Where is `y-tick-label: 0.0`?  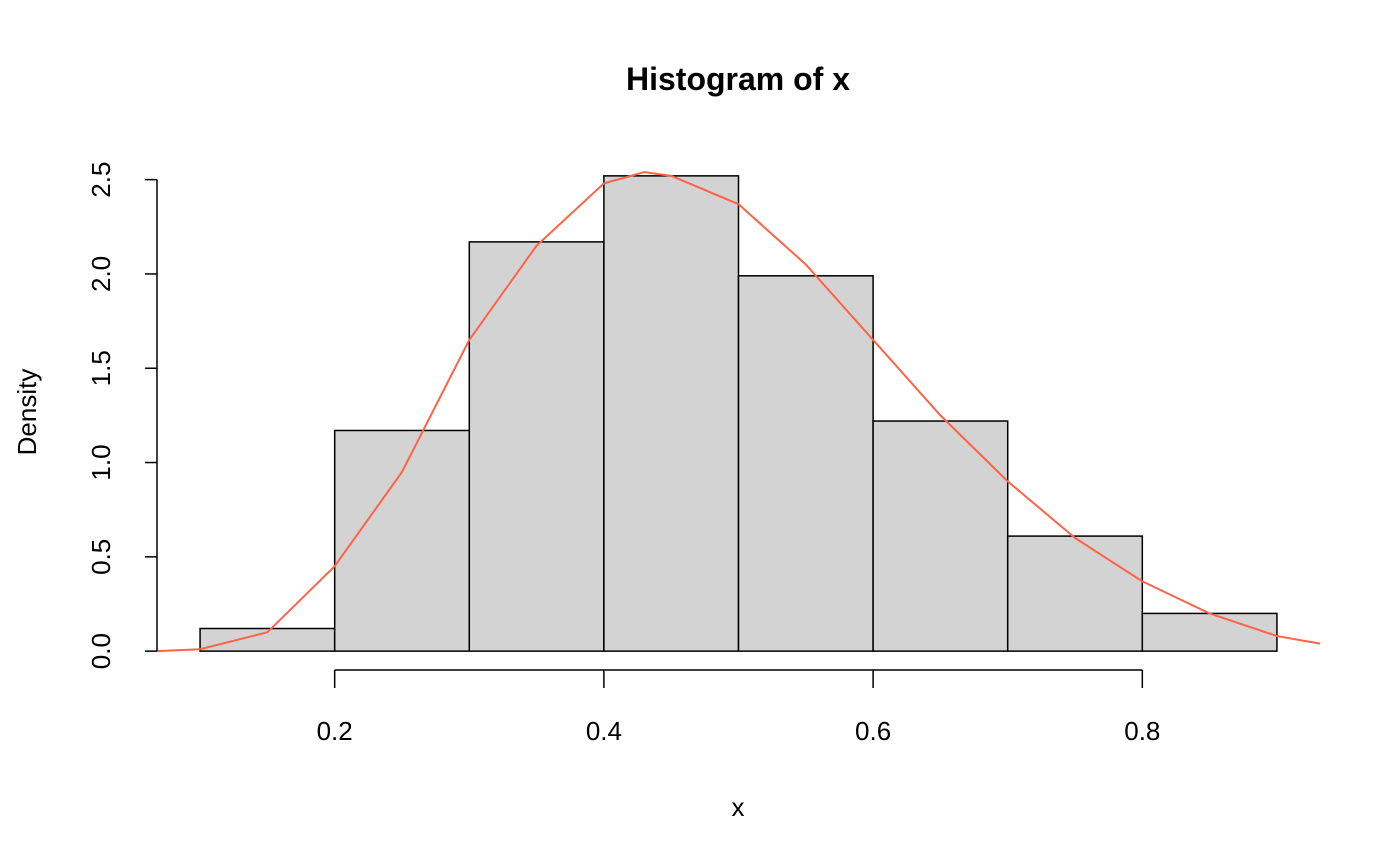
y-tick-label: 0.0 is located at coordinates (101, 651).